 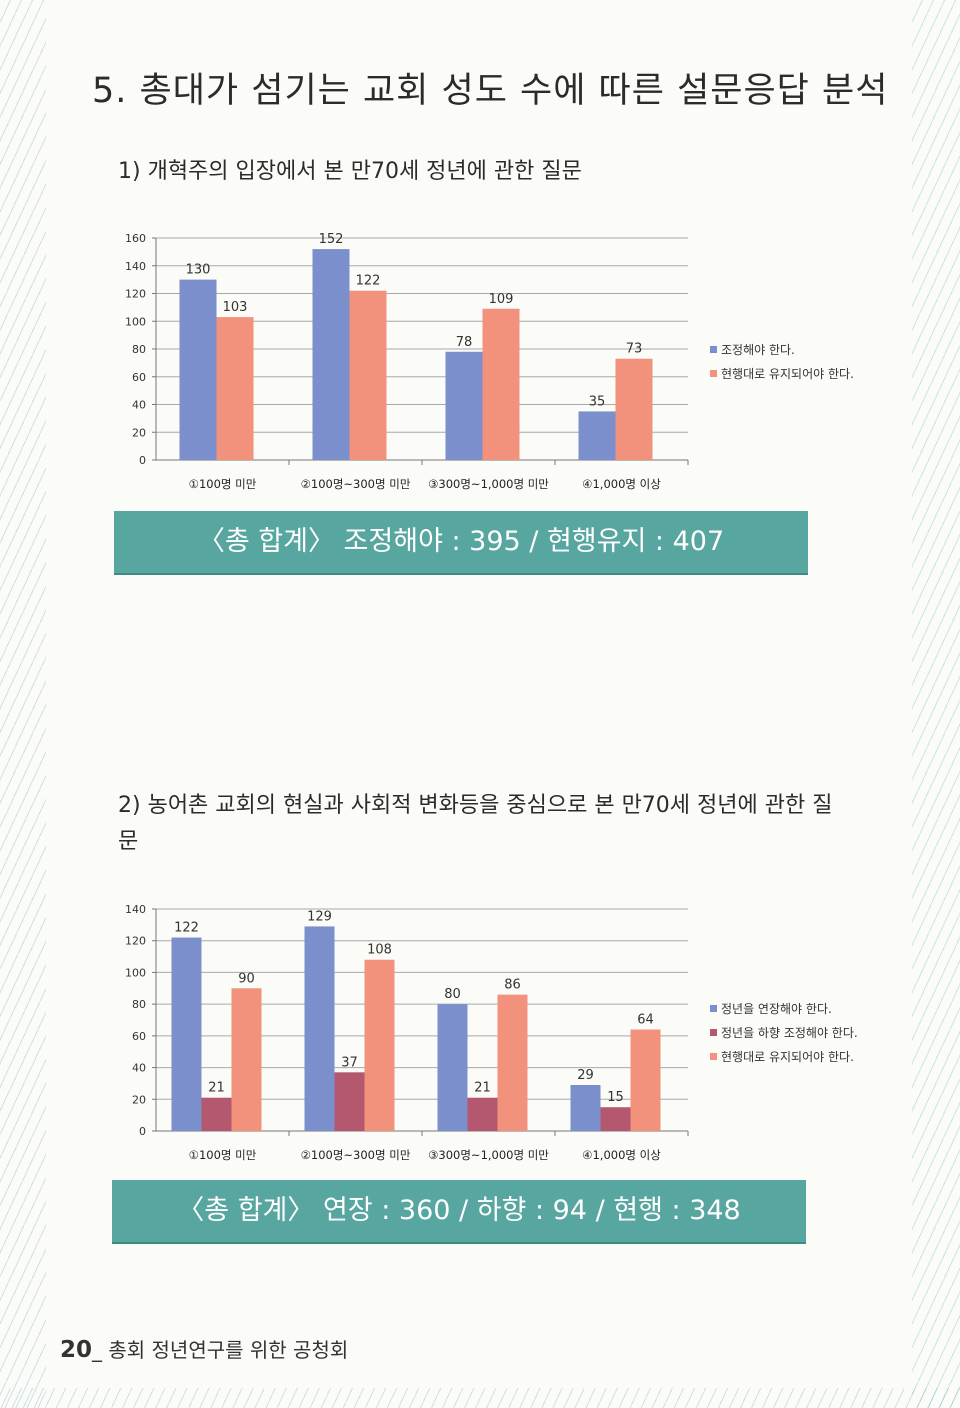 What do you see at coordinates (480, 1398) in the screenshot?
I see `decorative-stripes-bottom` at bounding box center [480, 1398].